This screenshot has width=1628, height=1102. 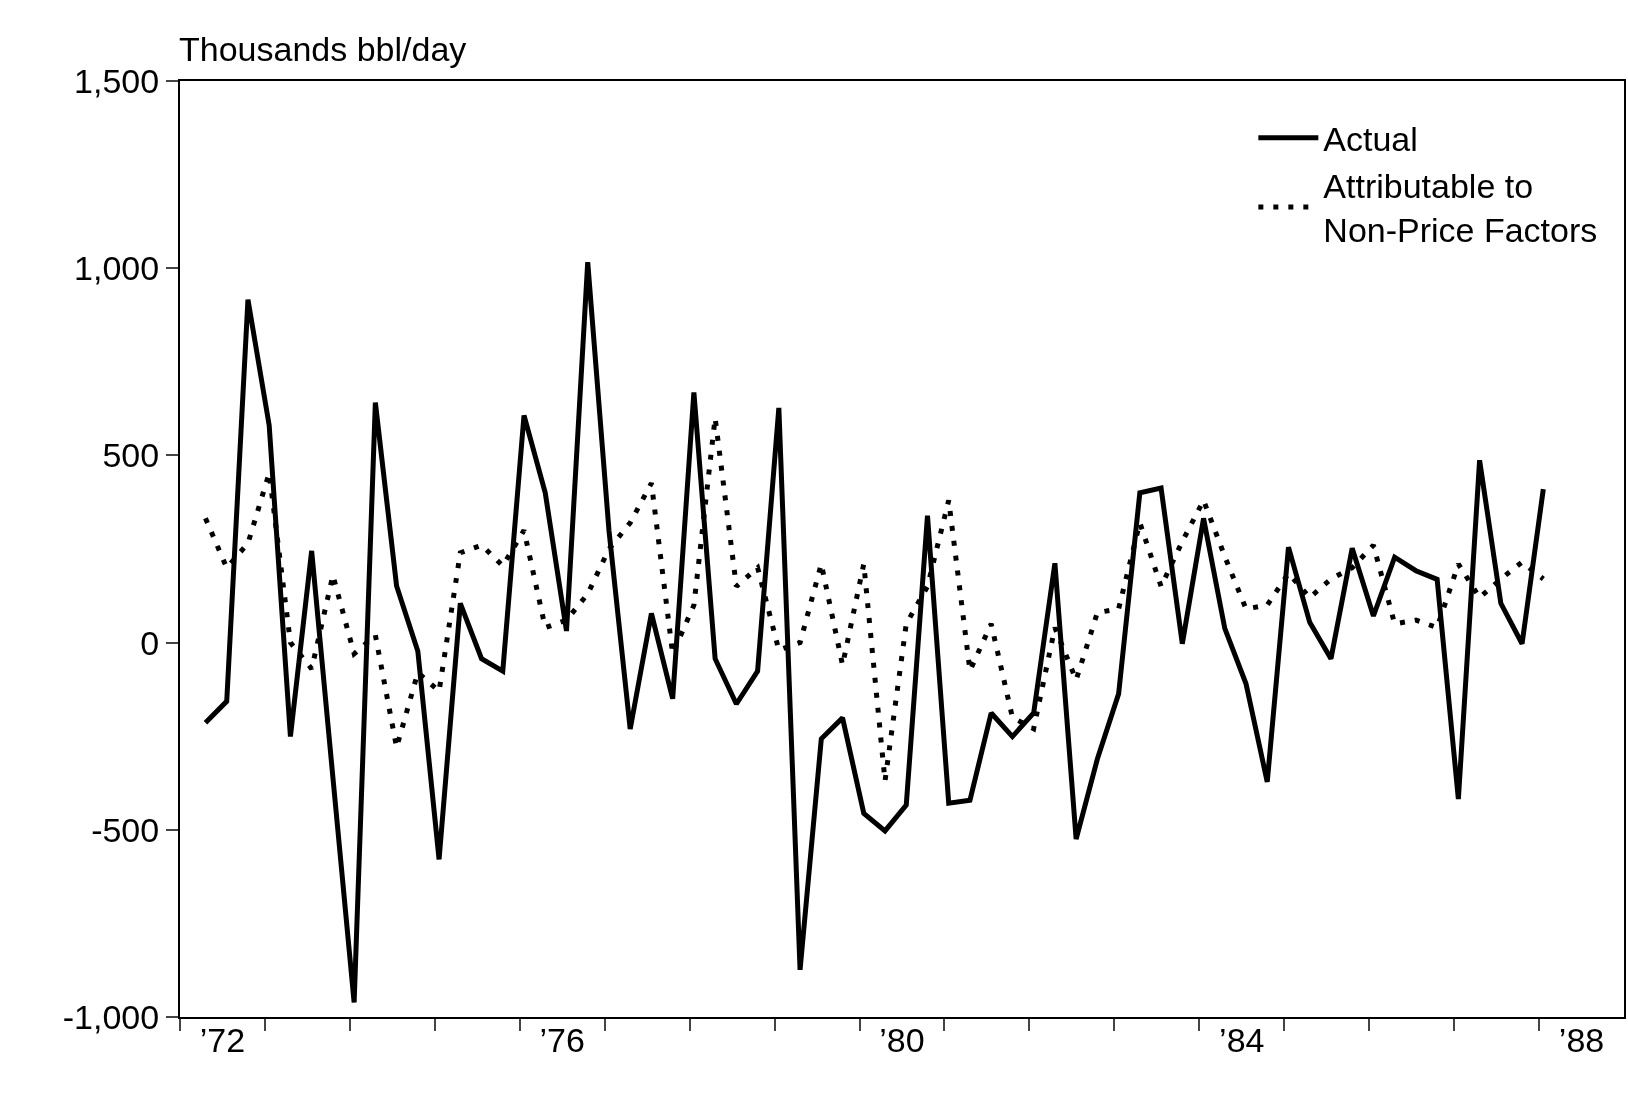 What do you see at coordinates (1581, 1040) in the screenshot?
I see `x-tick-label: ’88` at bounding box center [1581, 1040].